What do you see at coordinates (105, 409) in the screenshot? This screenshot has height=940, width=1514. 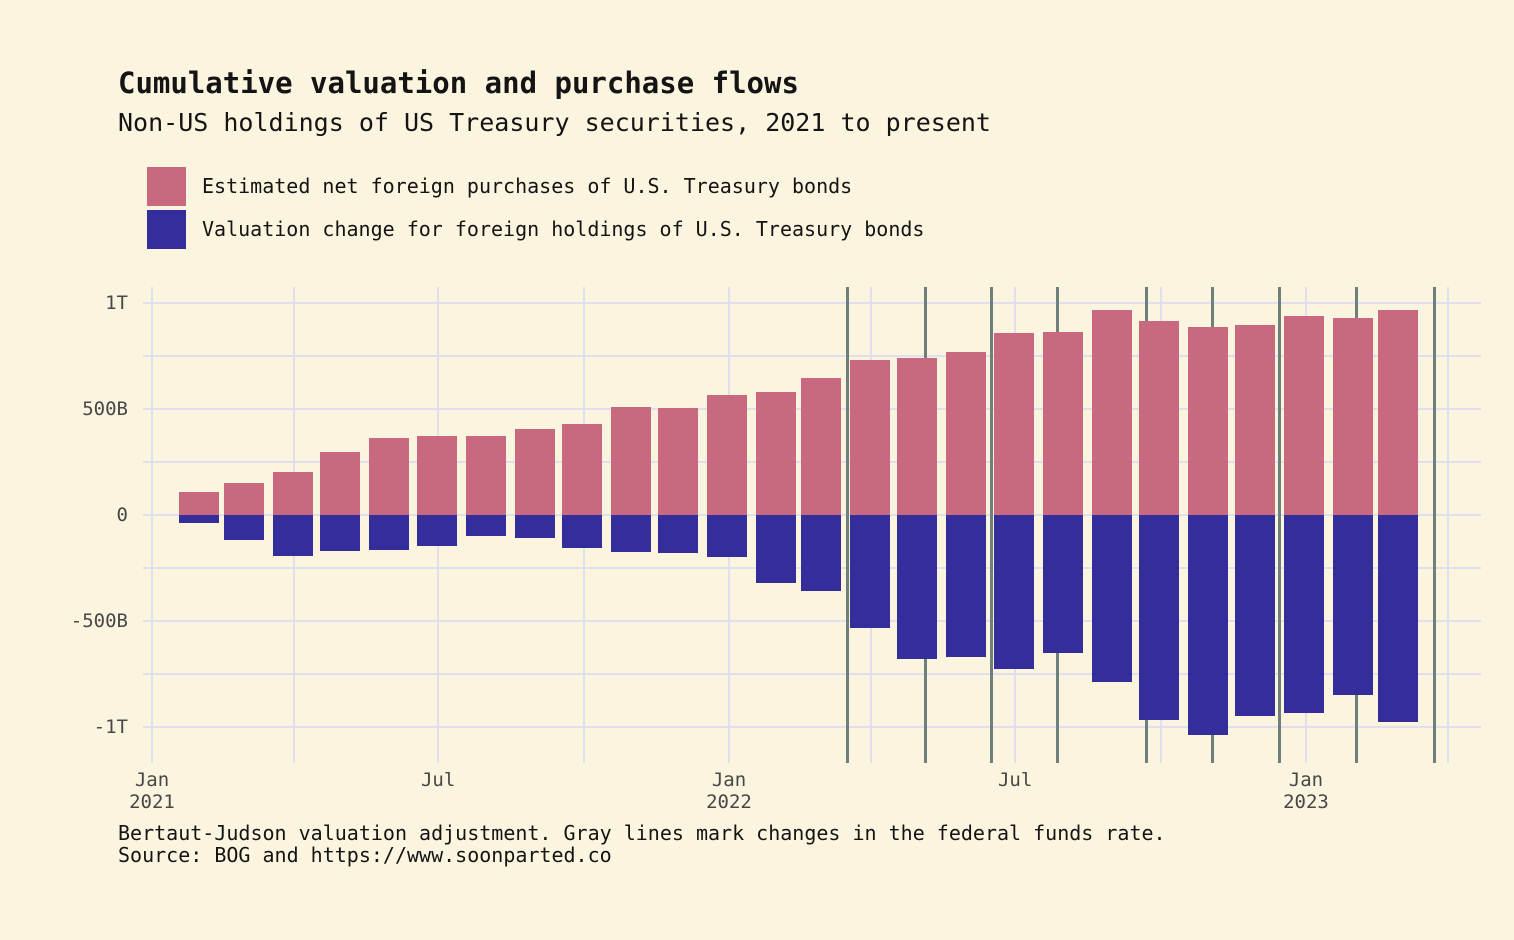 I see `y-axis-tick-label: 500B` at bounding box center [105, 409].